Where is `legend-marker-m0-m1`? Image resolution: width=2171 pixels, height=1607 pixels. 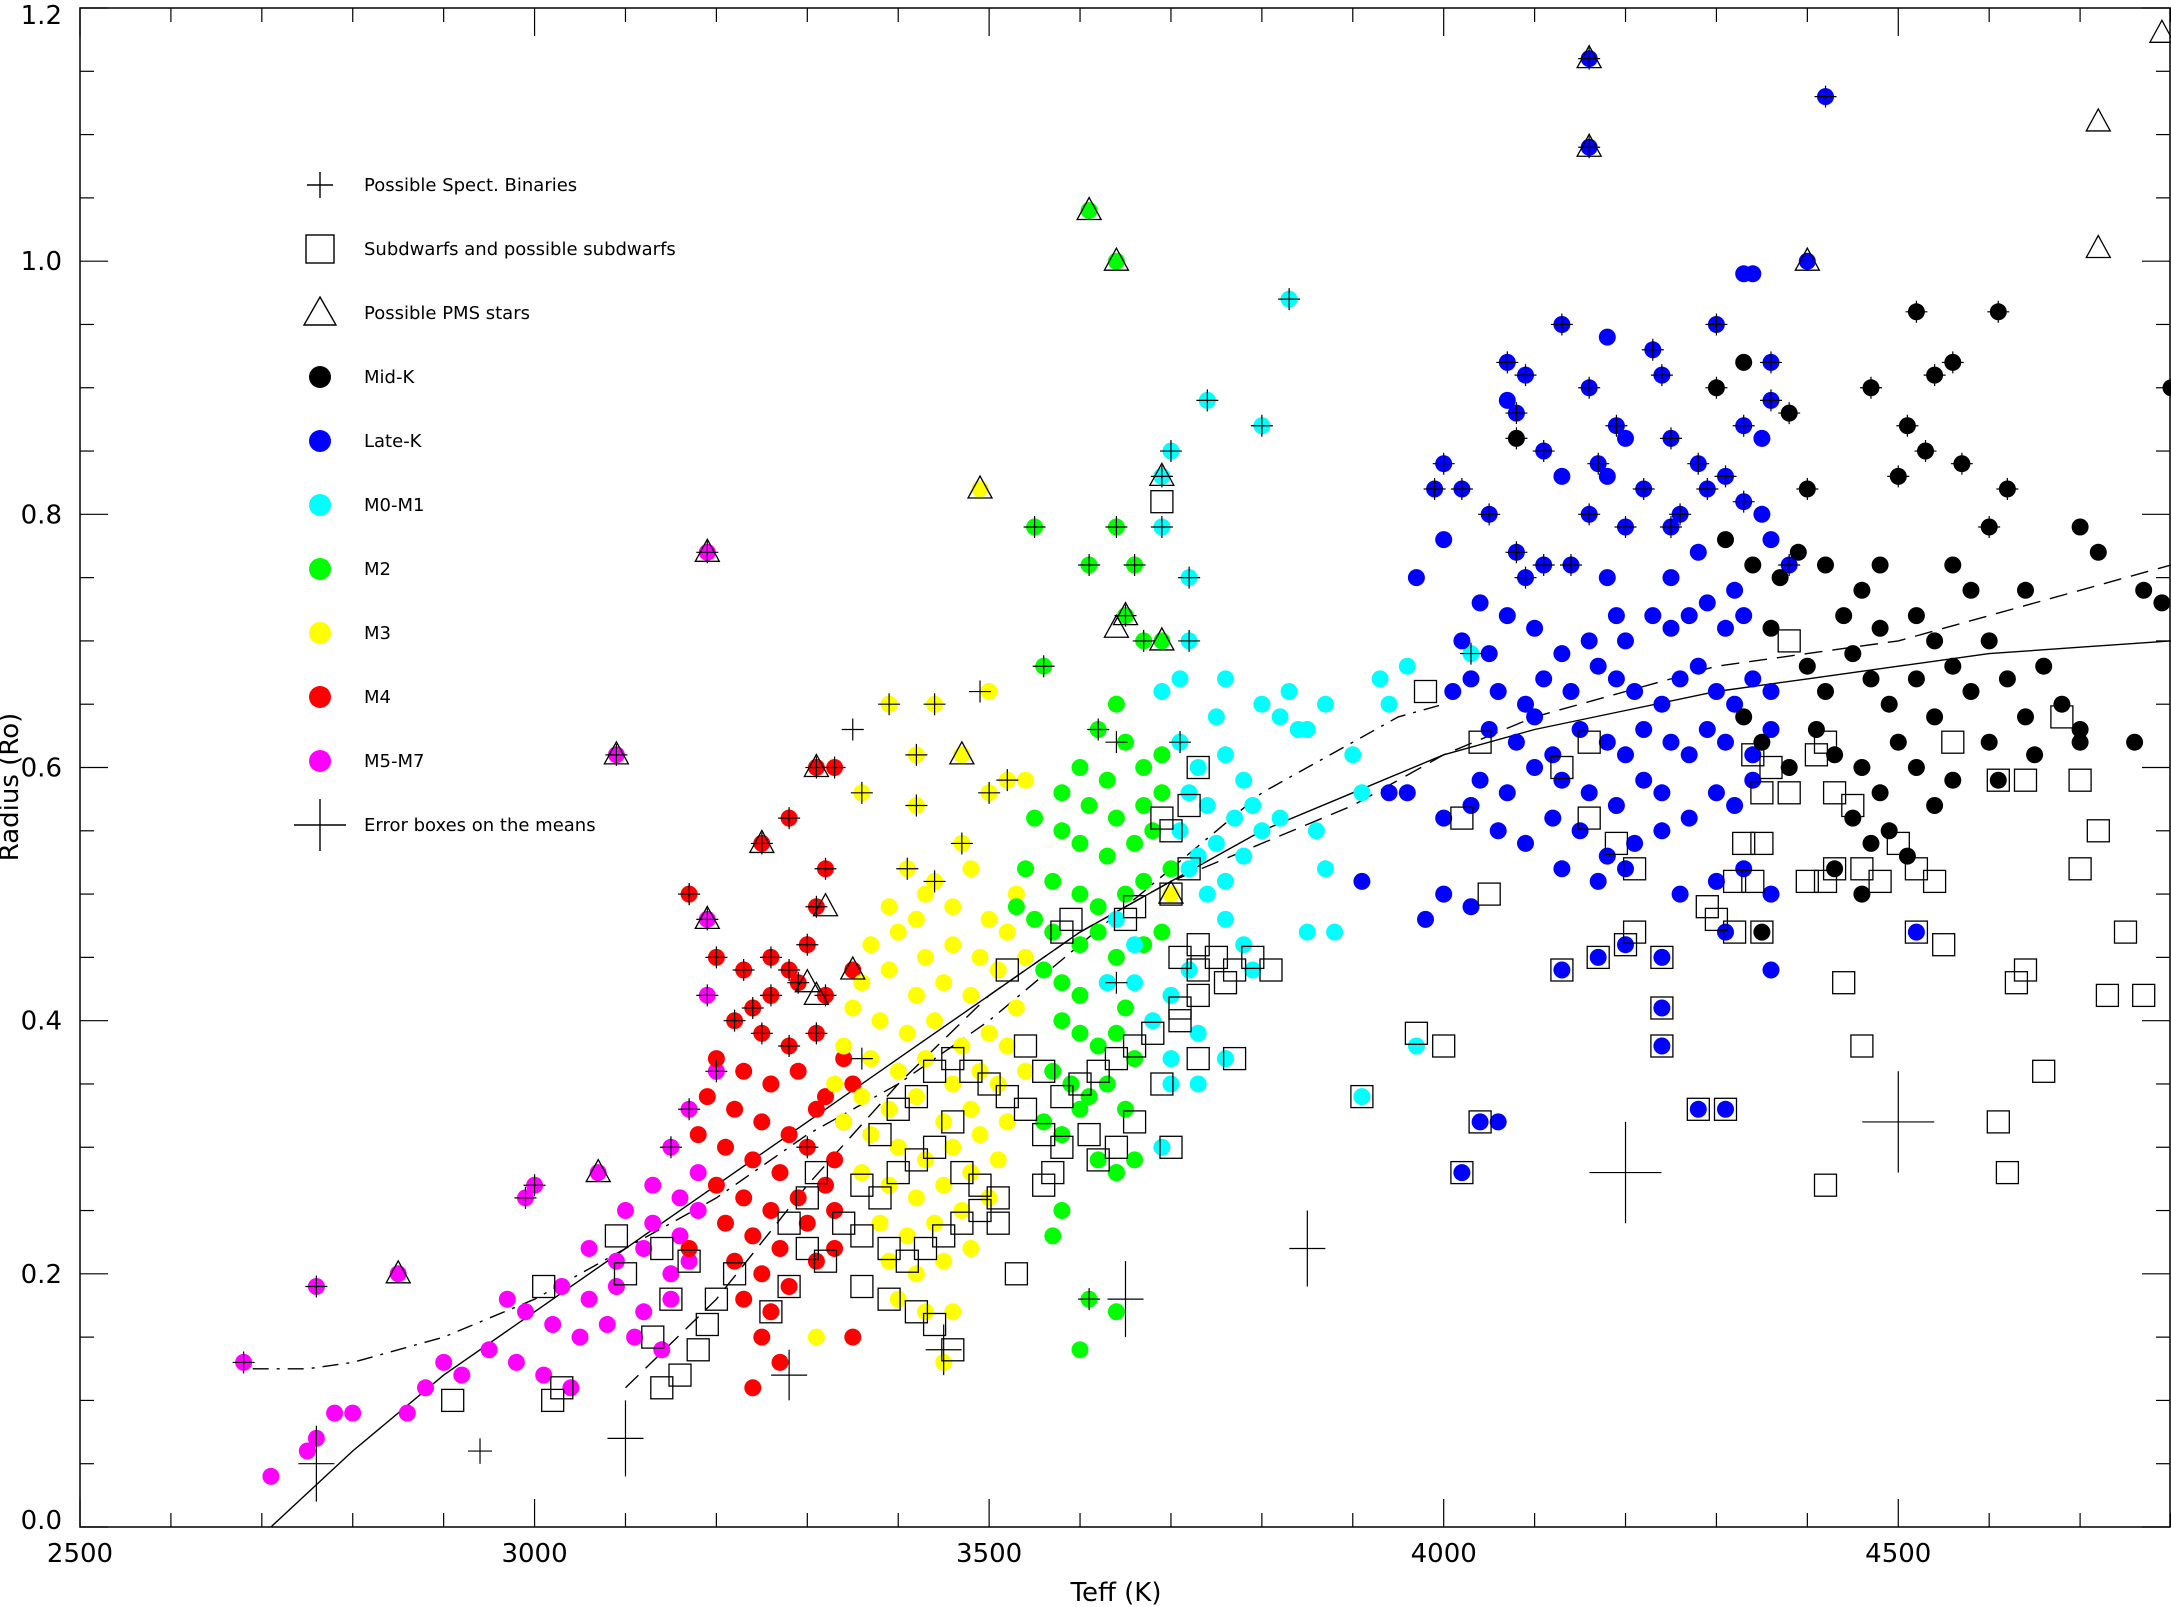
legend-marker-m0-m1 is located at coordinates (320, 505).